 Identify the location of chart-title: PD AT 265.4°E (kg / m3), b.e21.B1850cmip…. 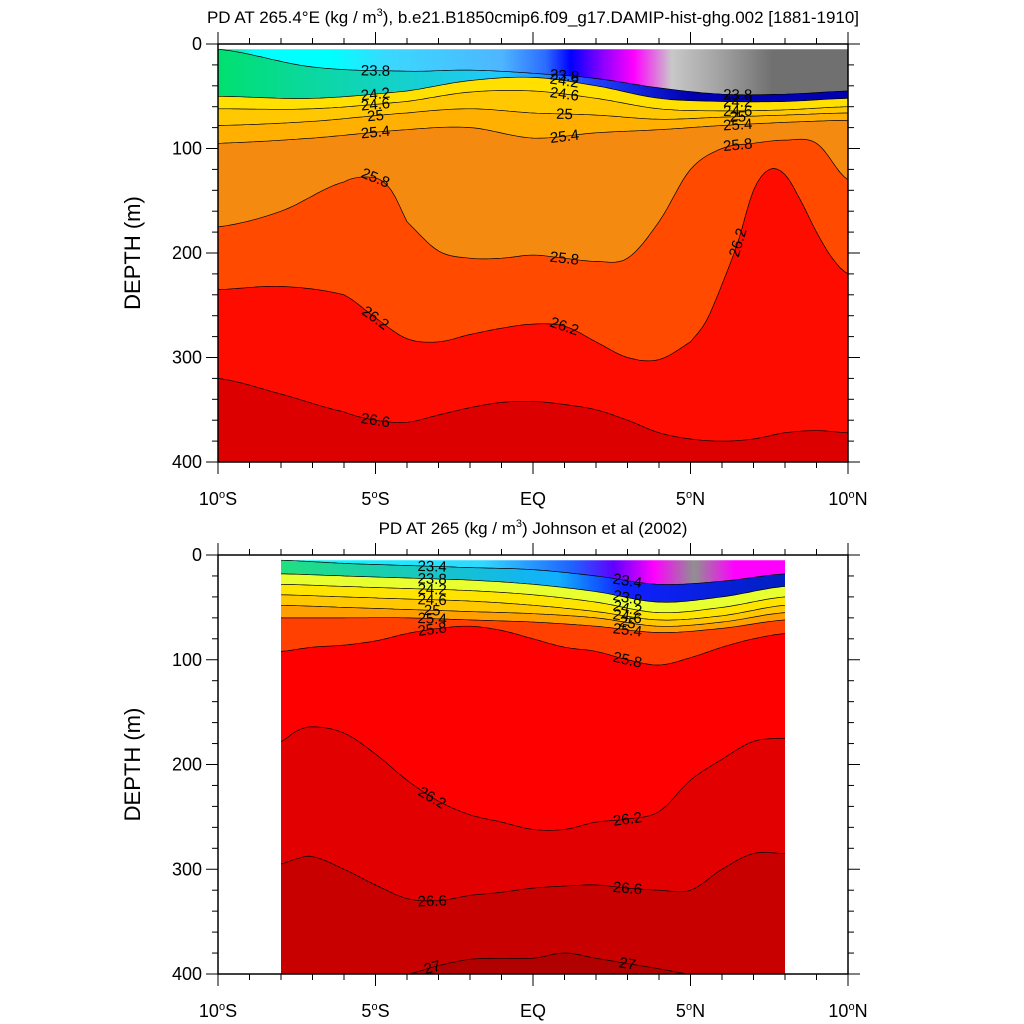
(533, 17).